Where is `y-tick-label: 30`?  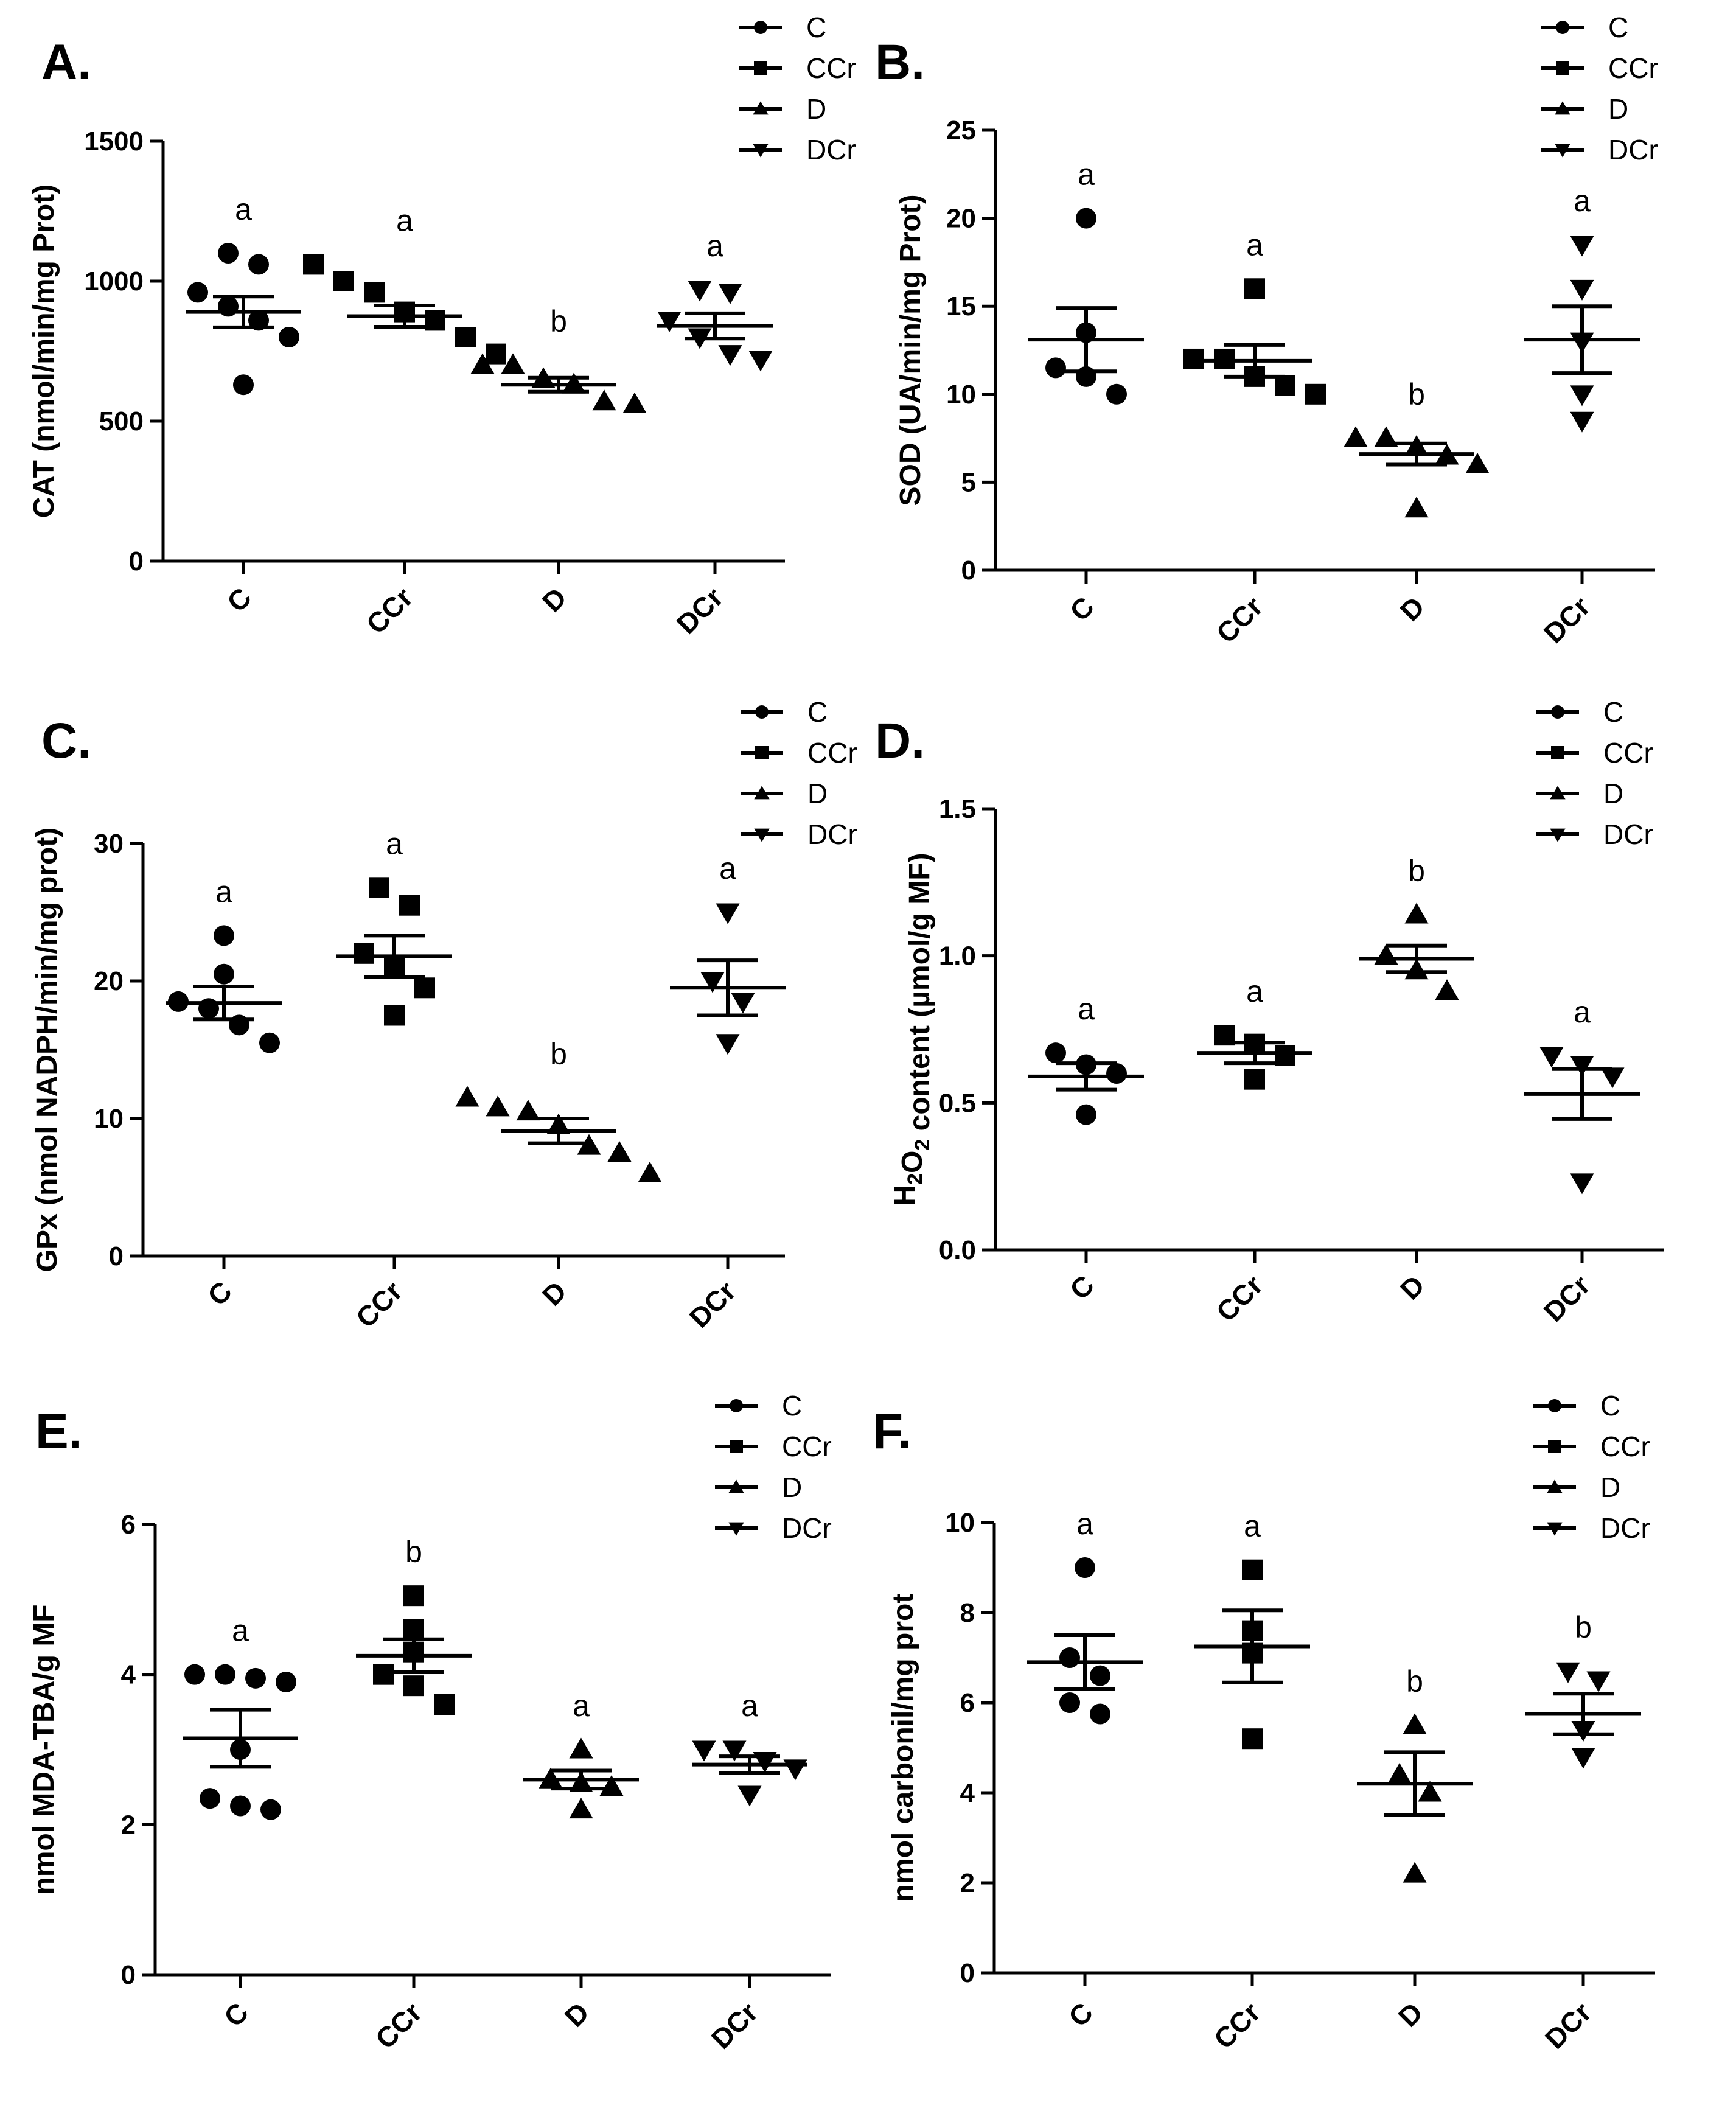 y-tick-label: 30 is located at coordinates (109, 844).